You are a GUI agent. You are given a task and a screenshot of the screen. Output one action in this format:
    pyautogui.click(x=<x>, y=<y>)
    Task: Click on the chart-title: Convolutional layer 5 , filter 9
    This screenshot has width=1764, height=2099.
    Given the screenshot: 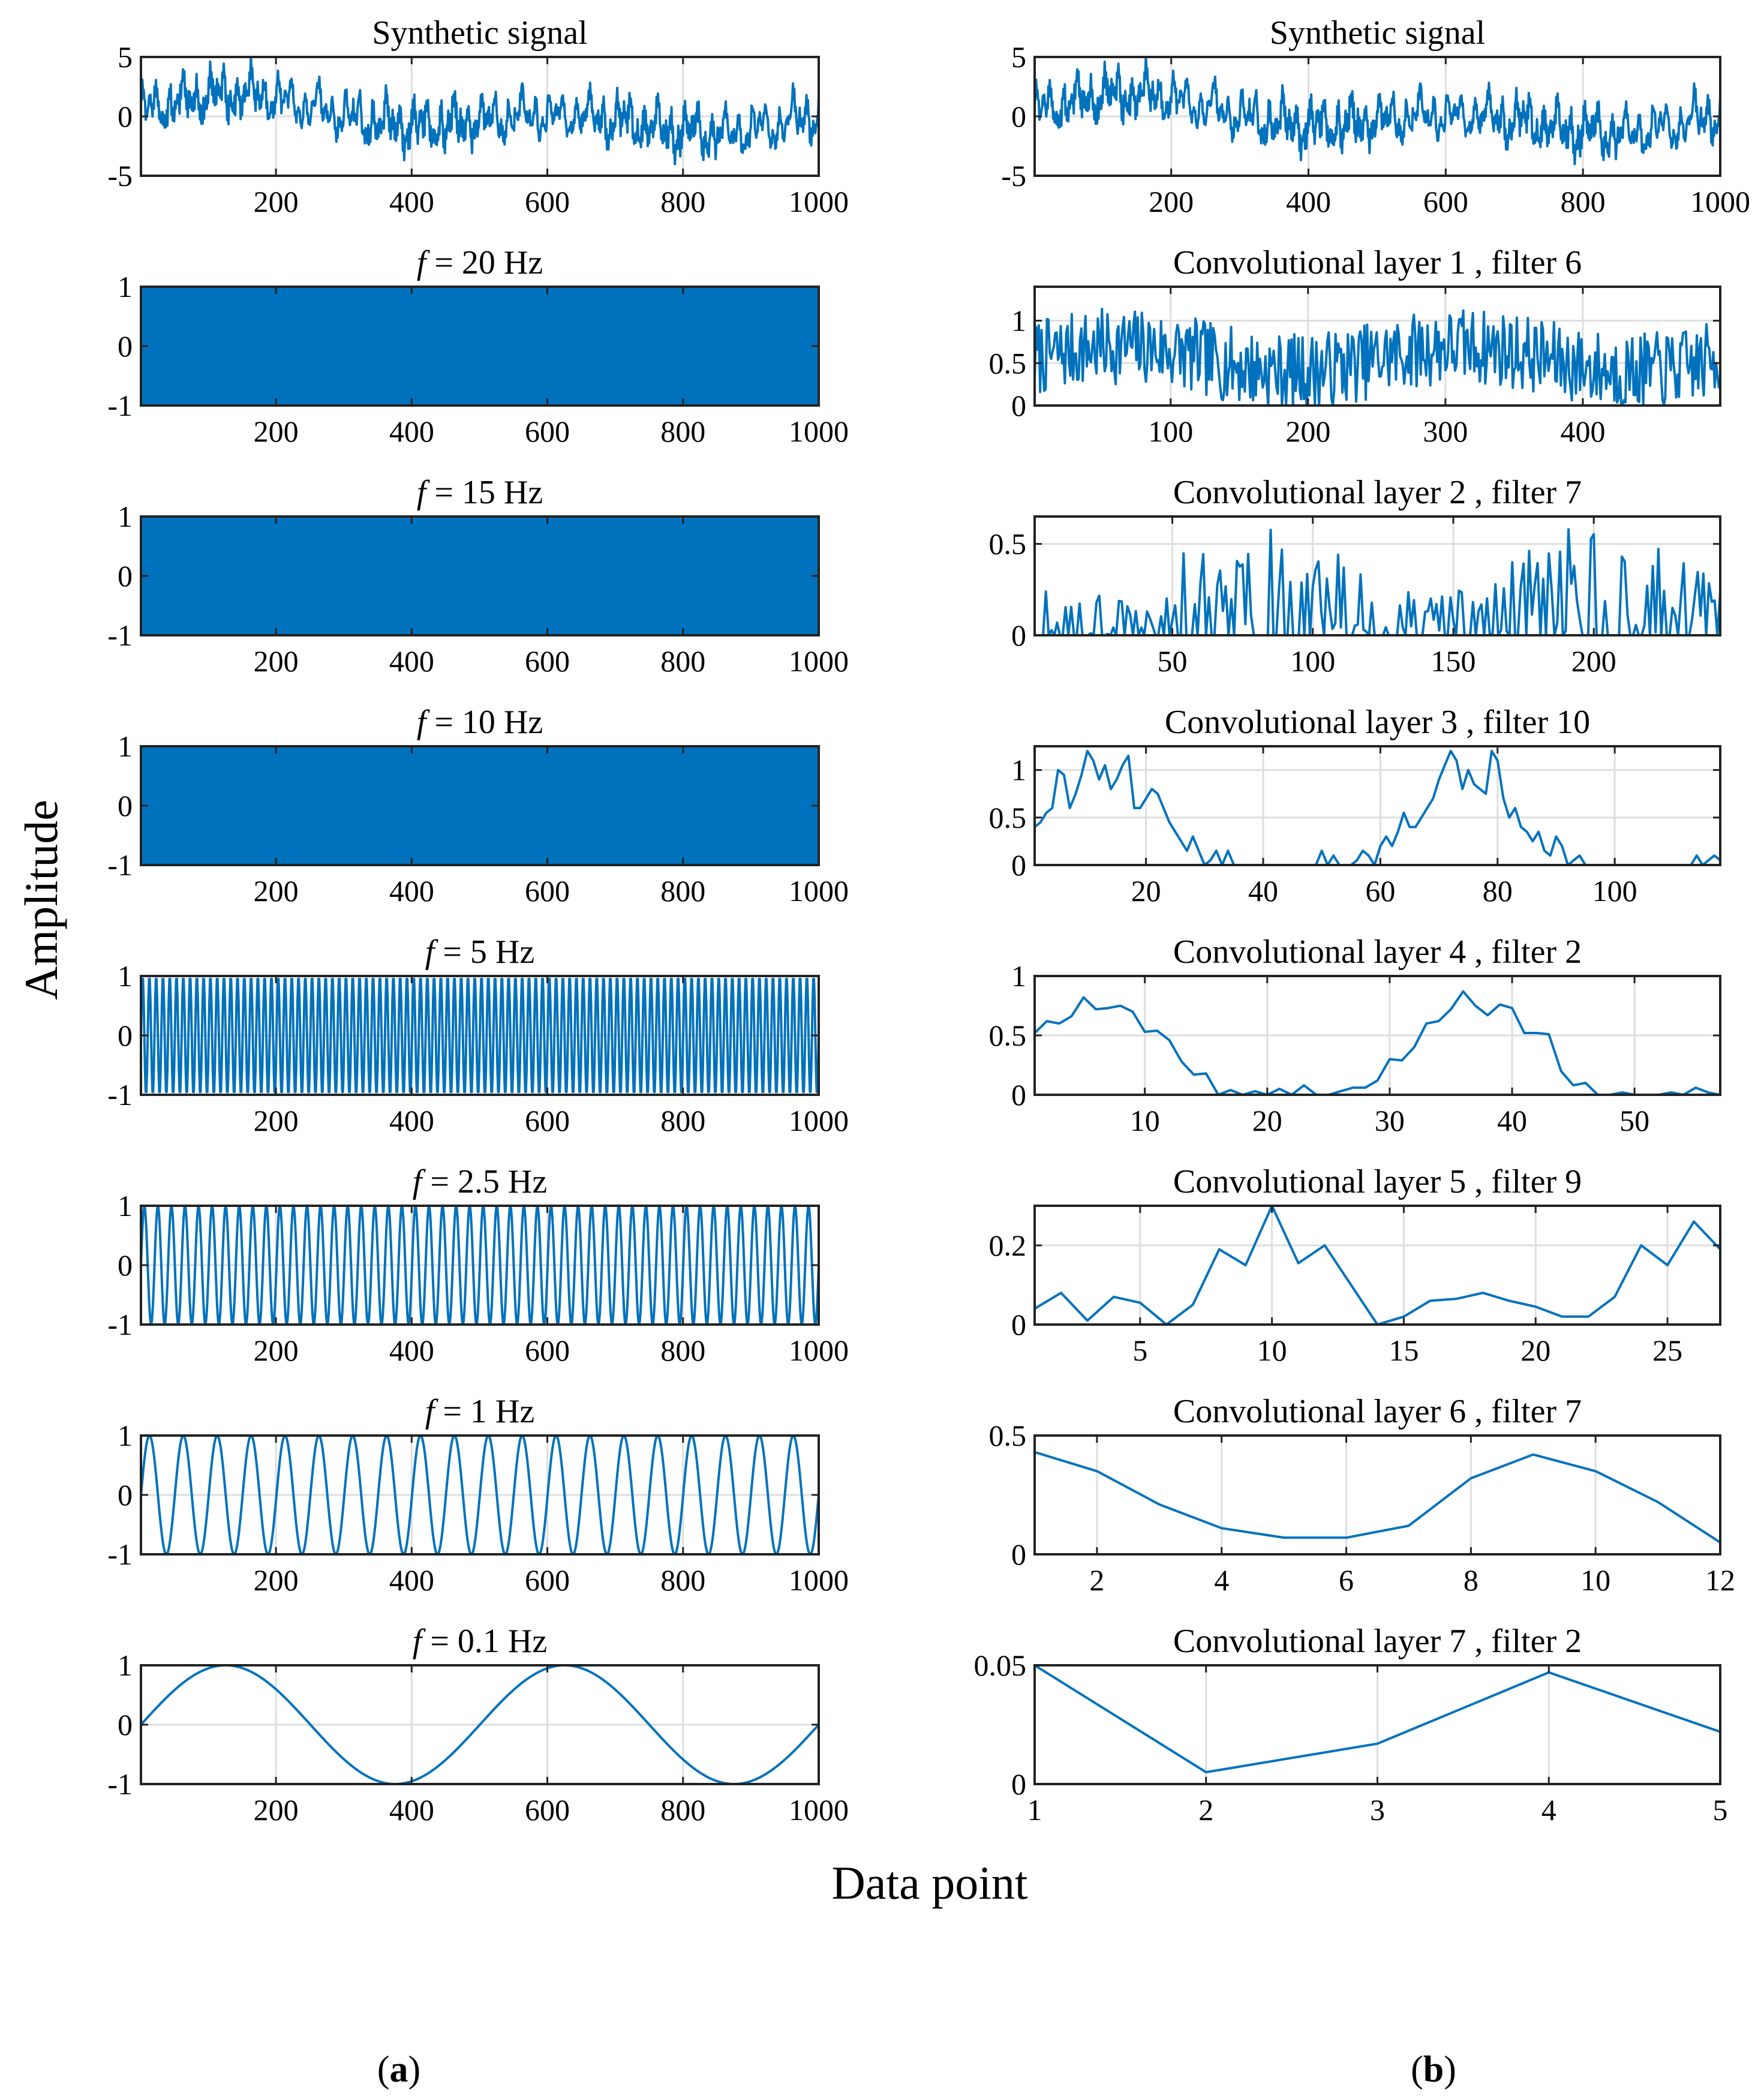 What is the action you would take?
    pyautogui.click(x=1377, y=1181)
    